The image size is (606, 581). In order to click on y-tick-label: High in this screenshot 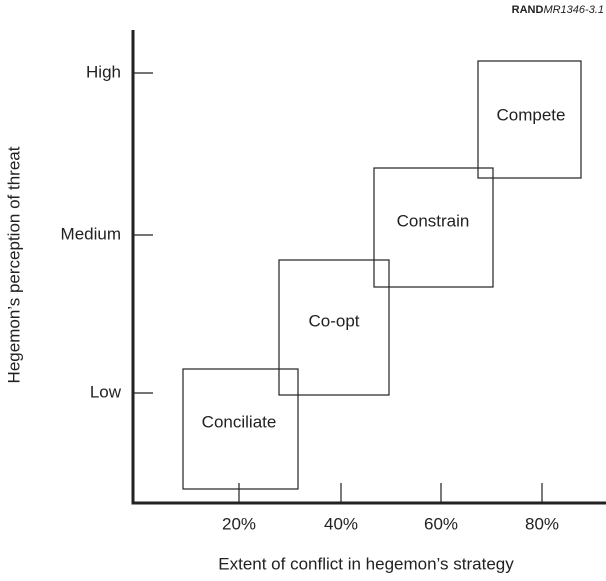, I will do `click(103, 71)`.